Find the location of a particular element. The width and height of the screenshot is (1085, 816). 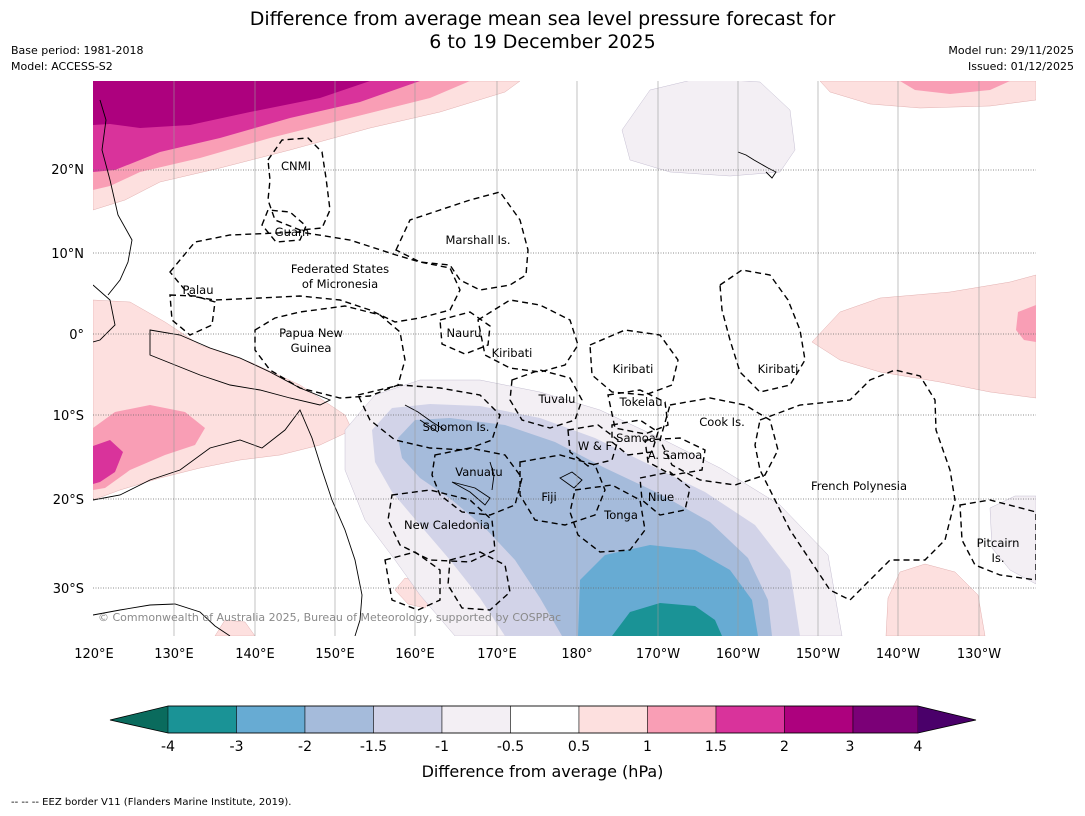

colorbar-low-extend is located at coordinates (139, 719).